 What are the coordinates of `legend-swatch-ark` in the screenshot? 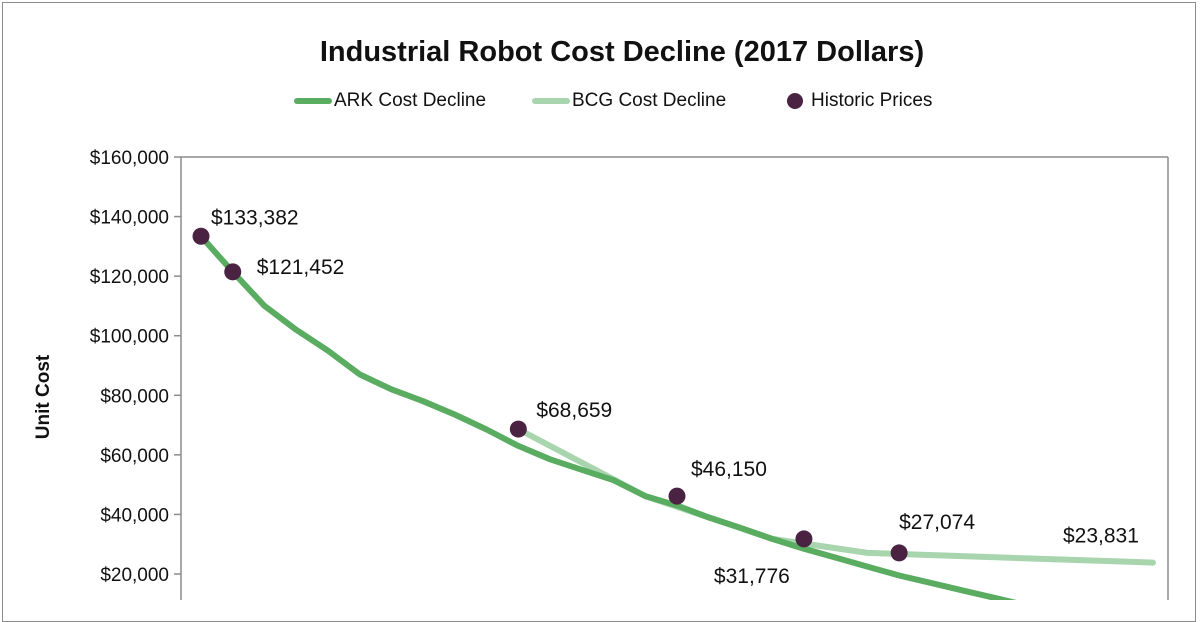 It's located at (313, 101).